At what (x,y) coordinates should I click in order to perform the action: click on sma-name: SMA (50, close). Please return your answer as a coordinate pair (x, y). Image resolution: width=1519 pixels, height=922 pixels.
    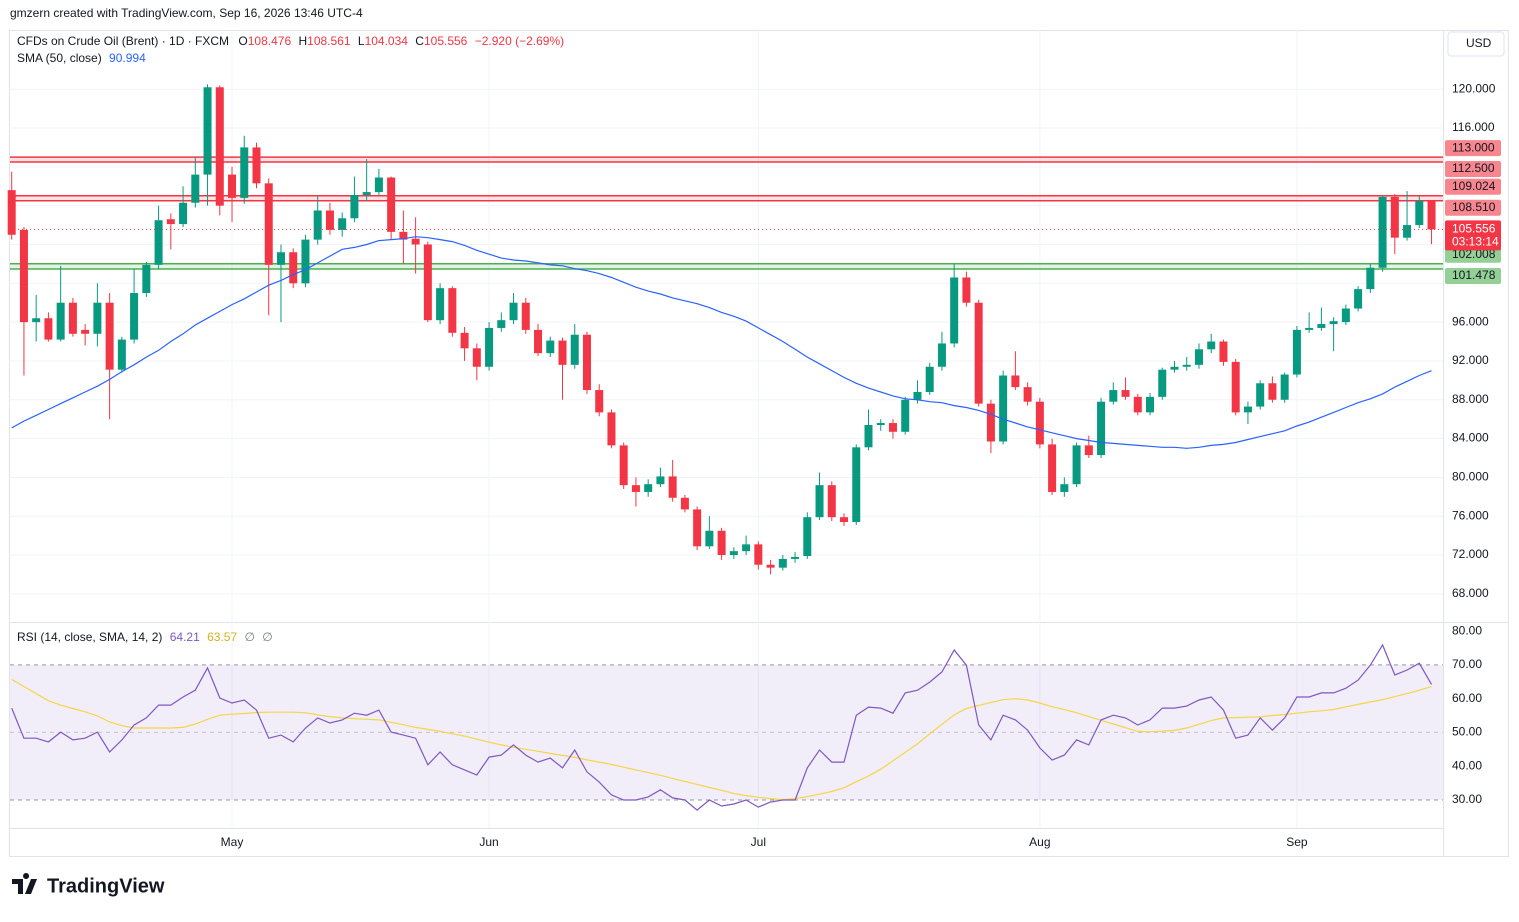
    Looking at the image, I should click on (59, 58).